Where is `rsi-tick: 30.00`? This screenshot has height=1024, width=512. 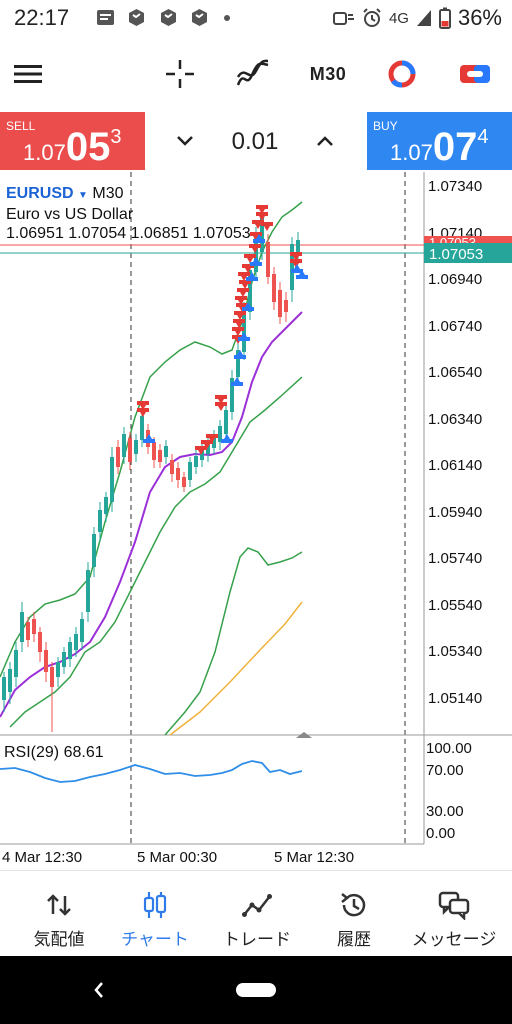
rsi-tick: 30.00 is located at coordinates (445, 811).